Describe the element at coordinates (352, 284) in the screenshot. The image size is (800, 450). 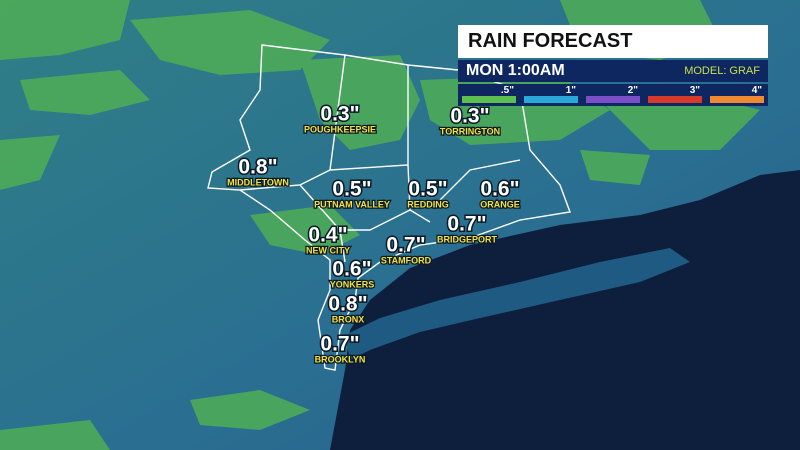
I see `city-name: YONKERS` at that location.